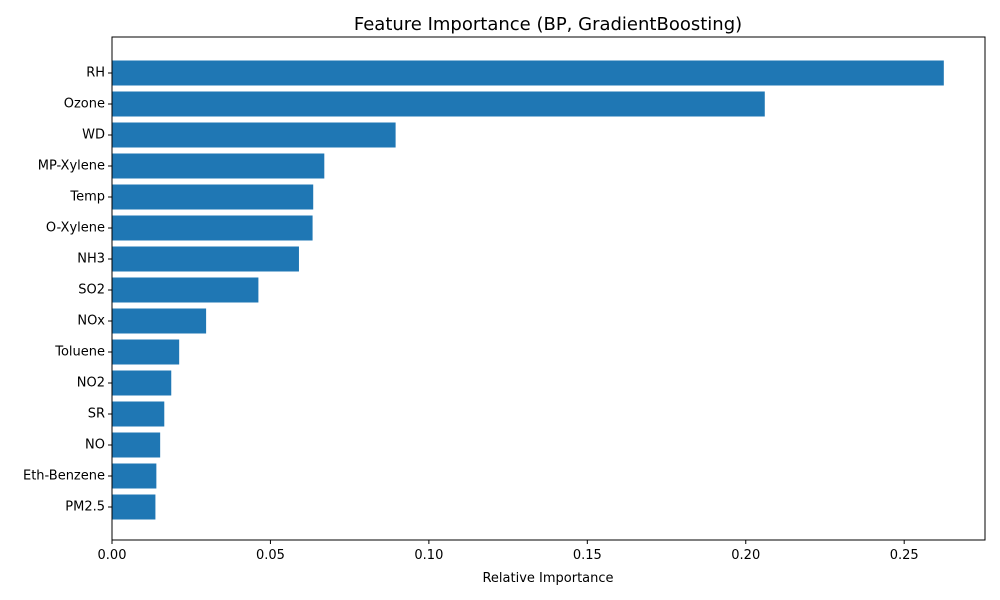  Describe the element at coordinates (508, 551) in the screenshot. I see `x-axis-ticks: 0.00 0.05 0.10 0.15 0.20 0.25` at that location.